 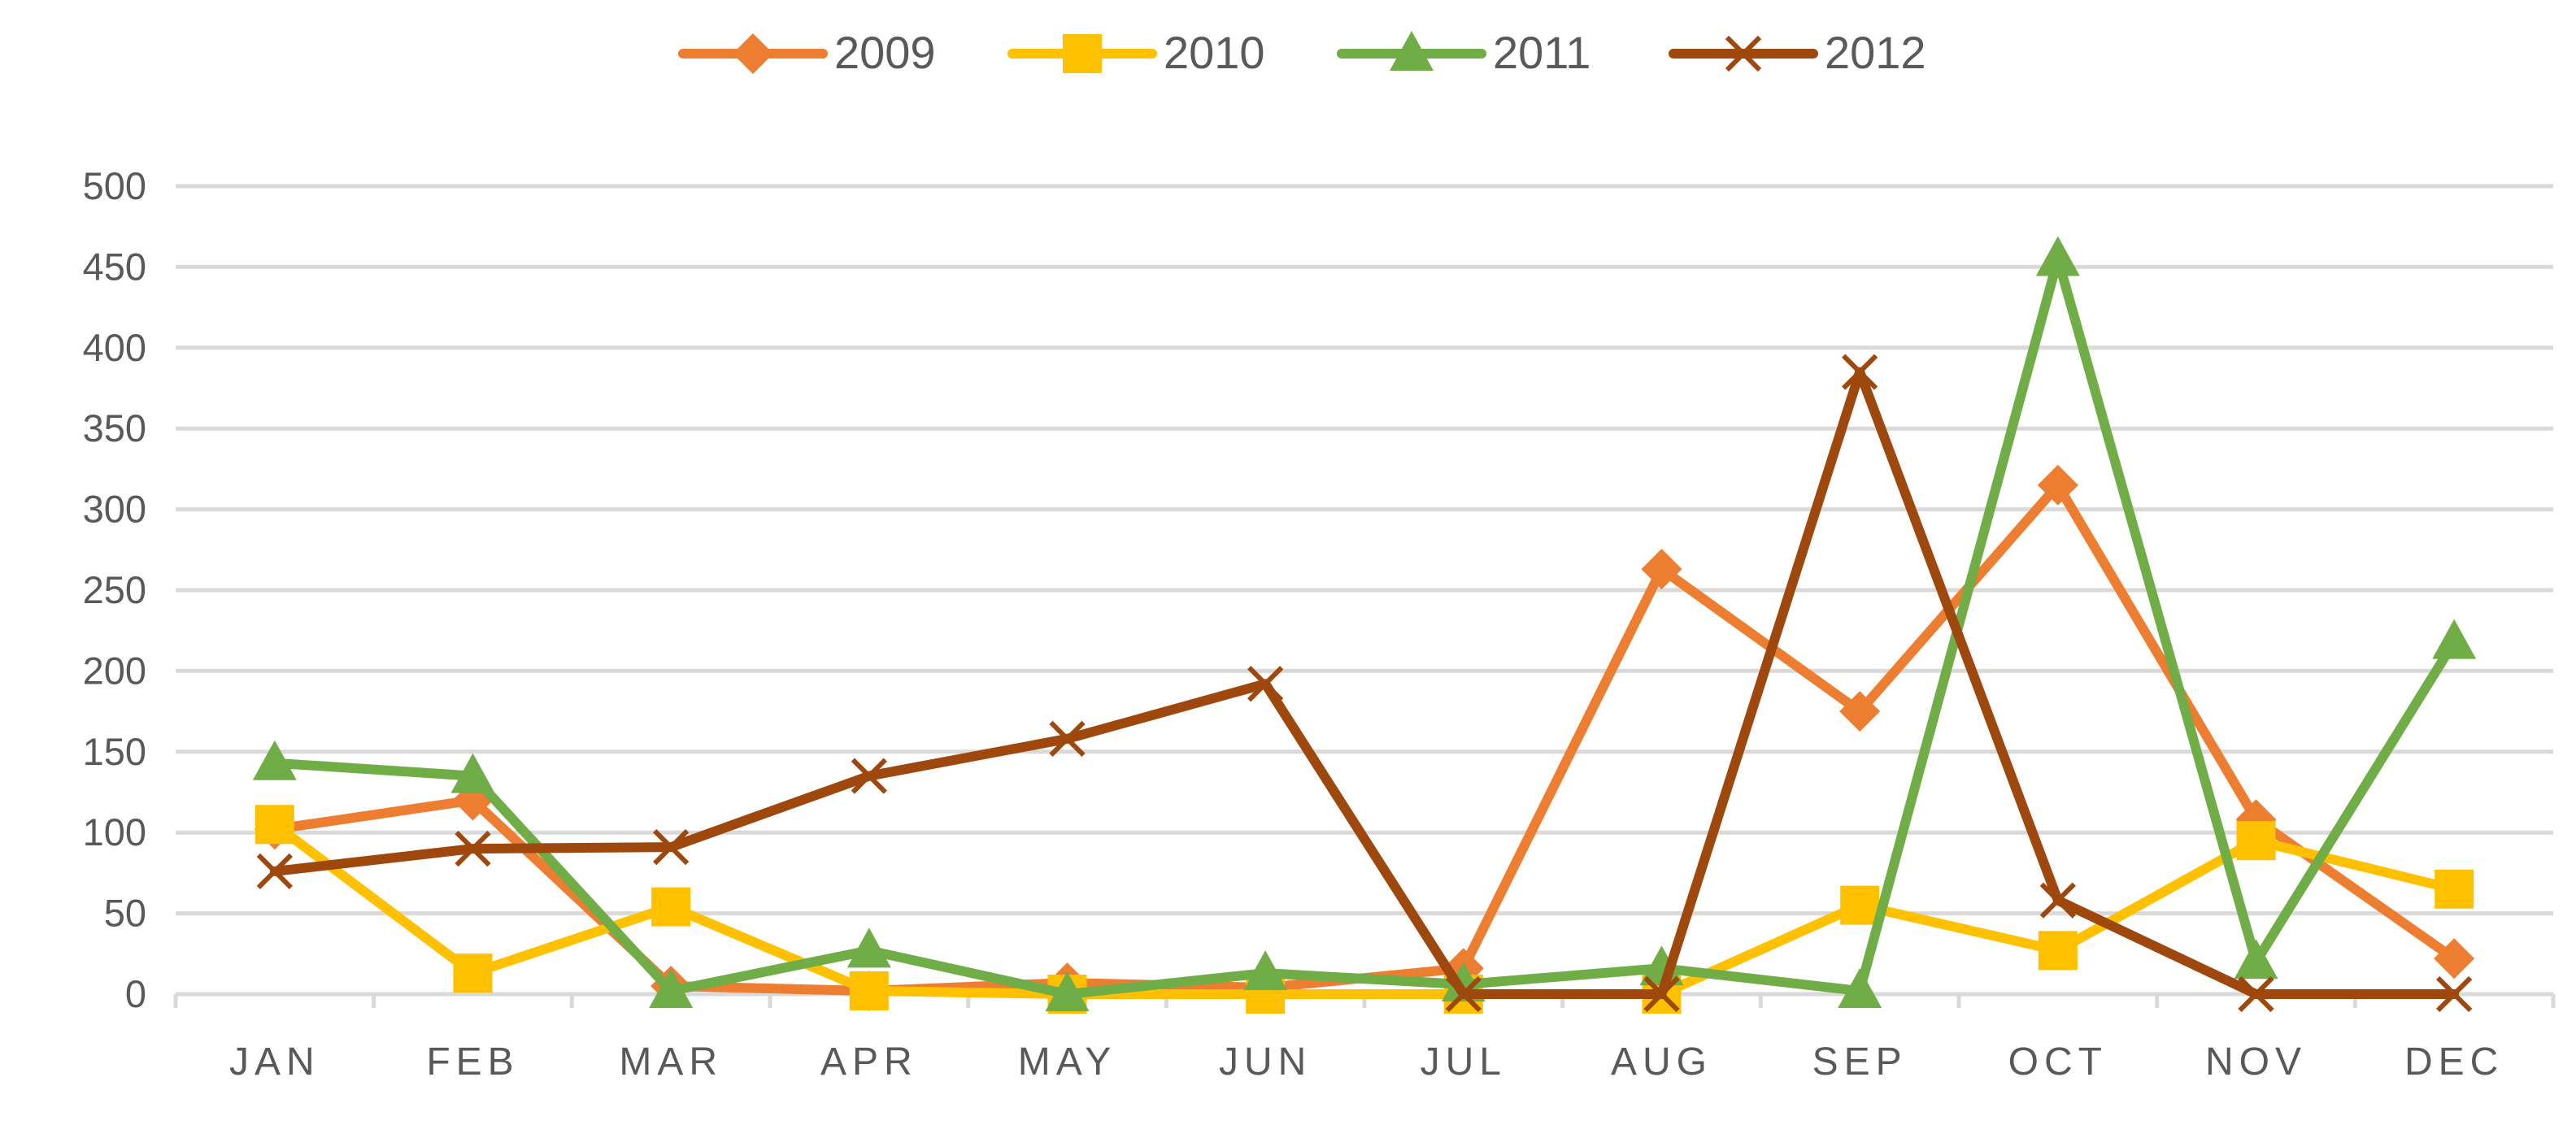 I want to click on y-tick-label: 50, so click(x=125, y=913).